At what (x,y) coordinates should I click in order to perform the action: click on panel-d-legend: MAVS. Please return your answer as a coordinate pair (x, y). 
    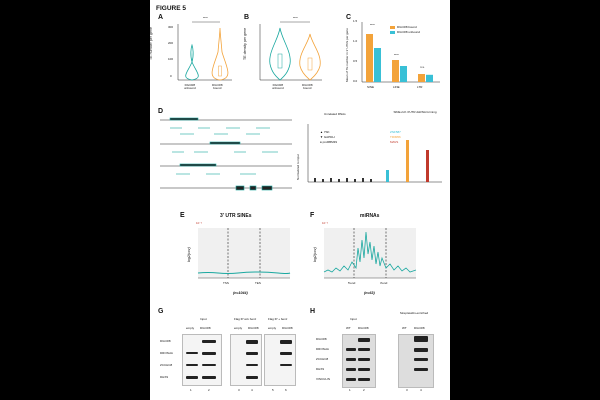
    Looking at the image, I should click on (394, 142).